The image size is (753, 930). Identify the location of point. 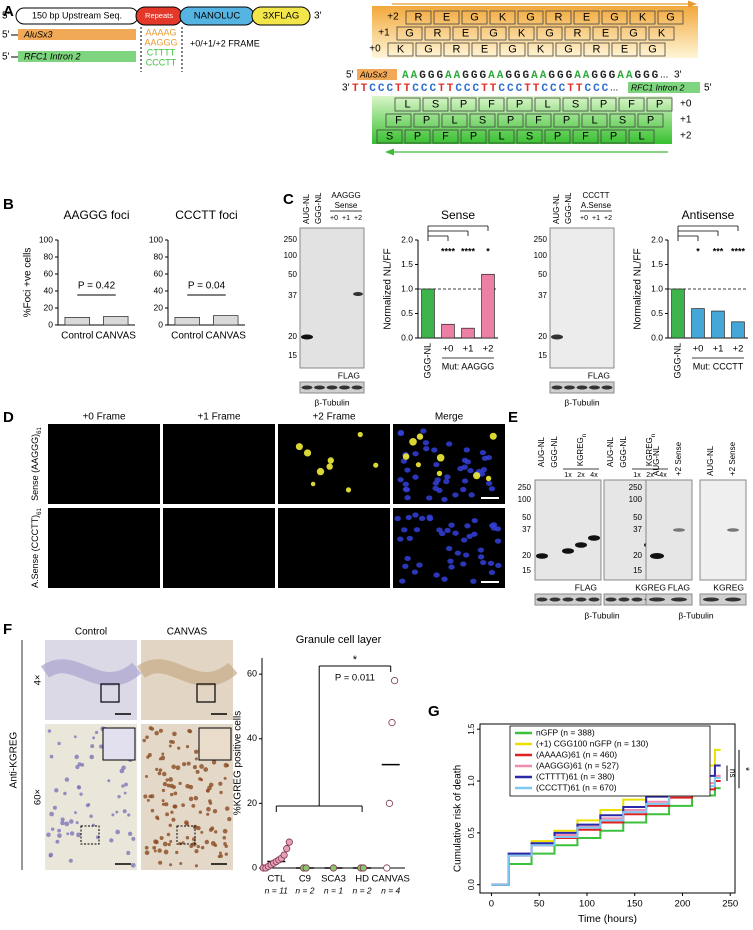
(392, 723).